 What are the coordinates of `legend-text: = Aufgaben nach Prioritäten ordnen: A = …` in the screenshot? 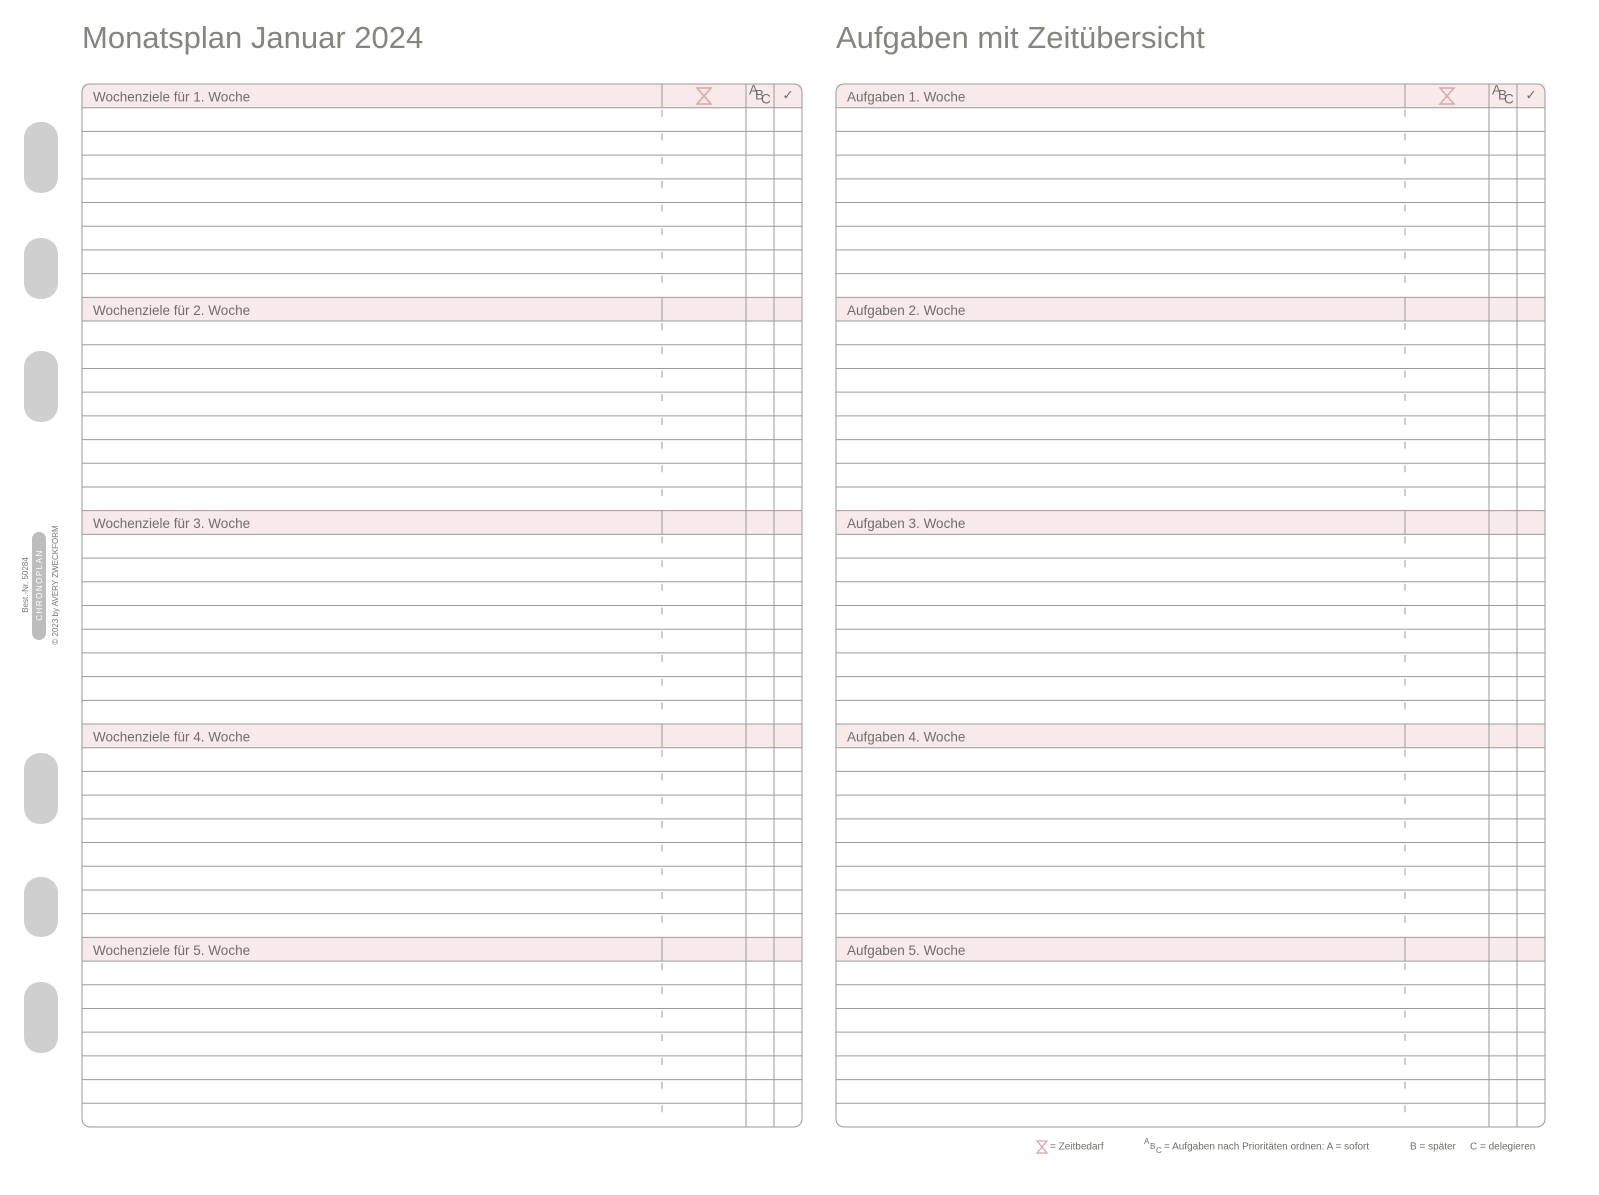 It's located at (1266, 1147).